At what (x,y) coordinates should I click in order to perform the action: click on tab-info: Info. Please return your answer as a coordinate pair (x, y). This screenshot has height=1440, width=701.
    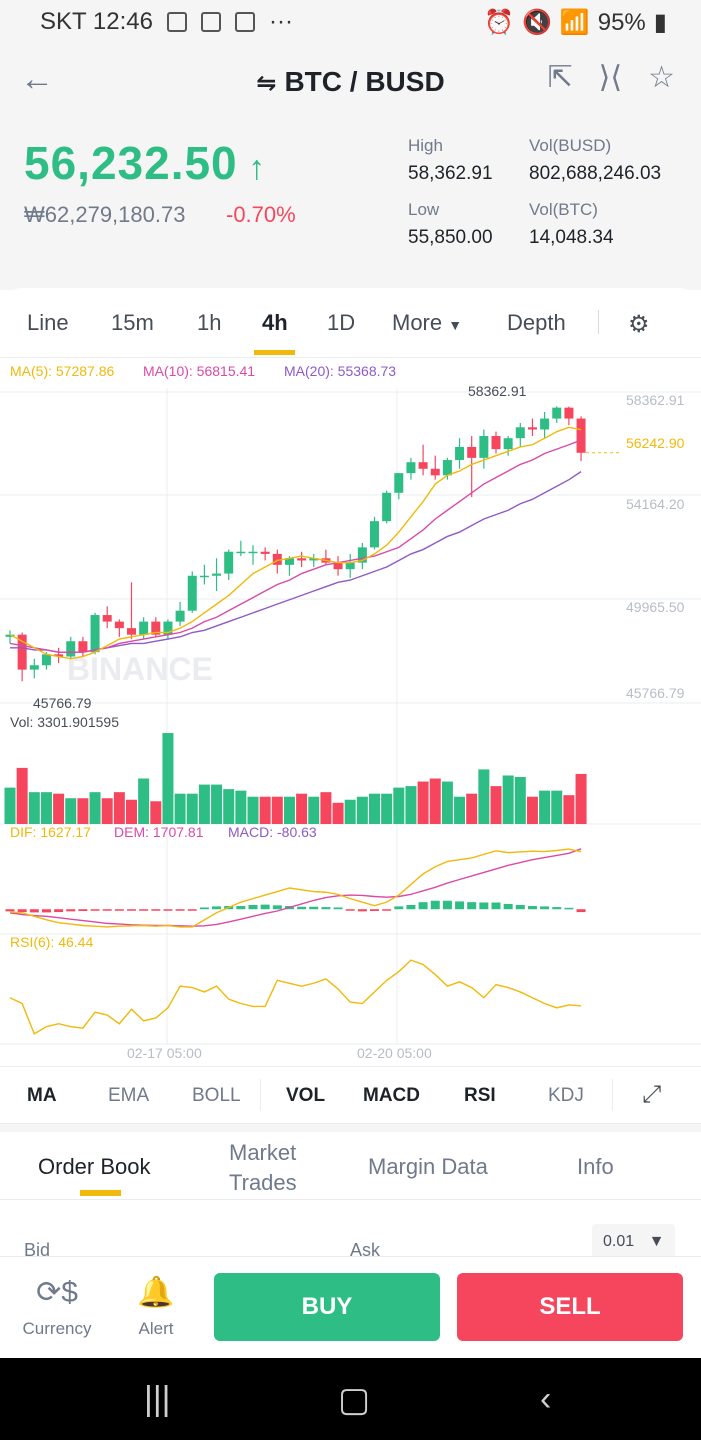
    Looking at the image, I should click on (595, 1166).